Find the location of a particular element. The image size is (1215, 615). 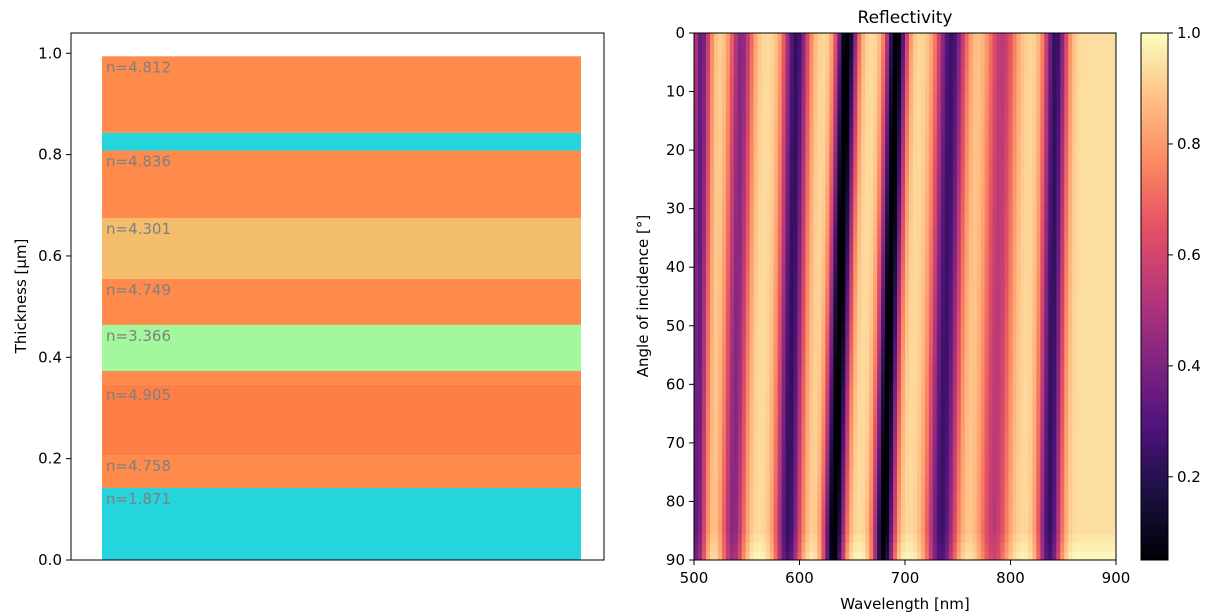

layer-label: n=4.749 is located at coordinates (138, 290).